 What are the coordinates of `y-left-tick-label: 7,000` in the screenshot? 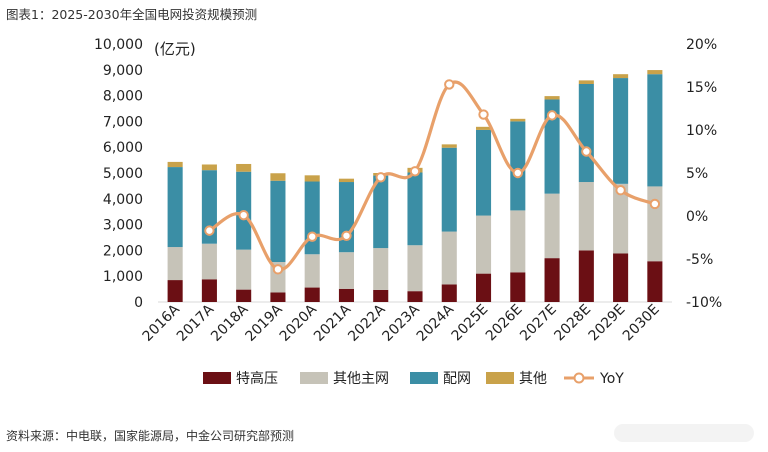 It's located at (123, 122).